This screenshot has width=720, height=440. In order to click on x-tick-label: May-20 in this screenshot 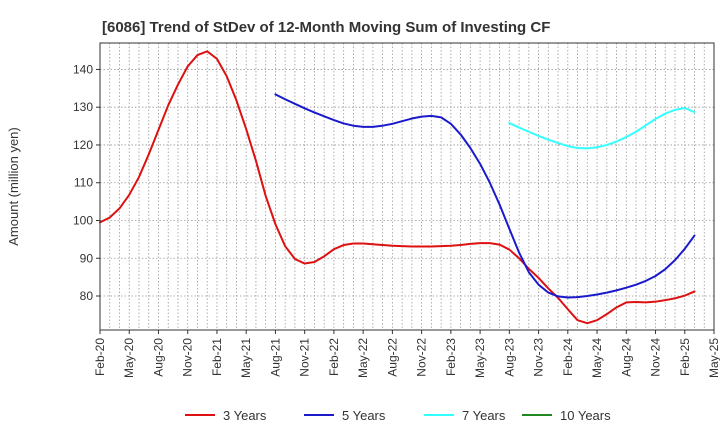, I will do `click(129, 358)`.